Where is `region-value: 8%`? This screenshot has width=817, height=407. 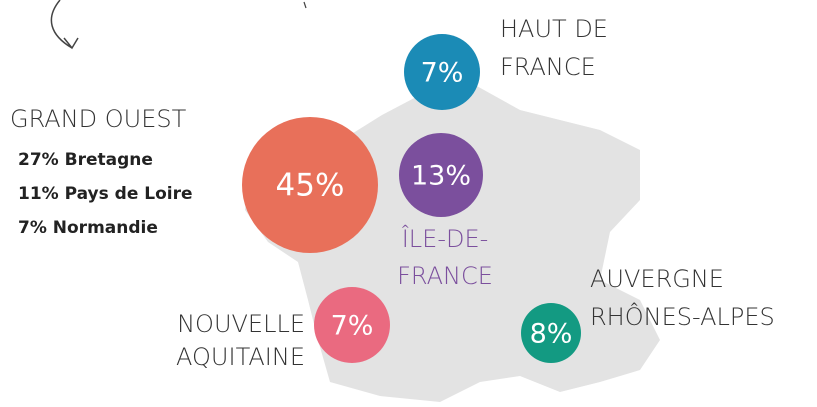
region-value: 8% is located at coordinates (551, 334).